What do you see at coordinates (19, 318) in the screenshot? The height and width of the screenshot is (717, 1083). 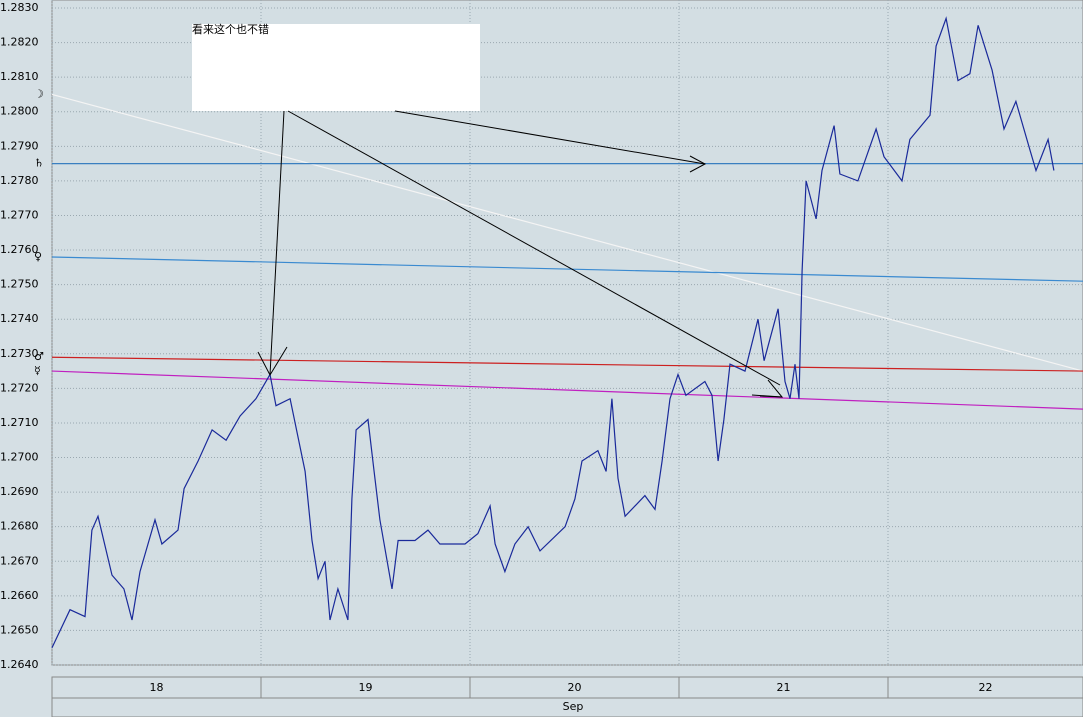 I see `y-tick-label: 1.2740` at bounding box center [19, 318].